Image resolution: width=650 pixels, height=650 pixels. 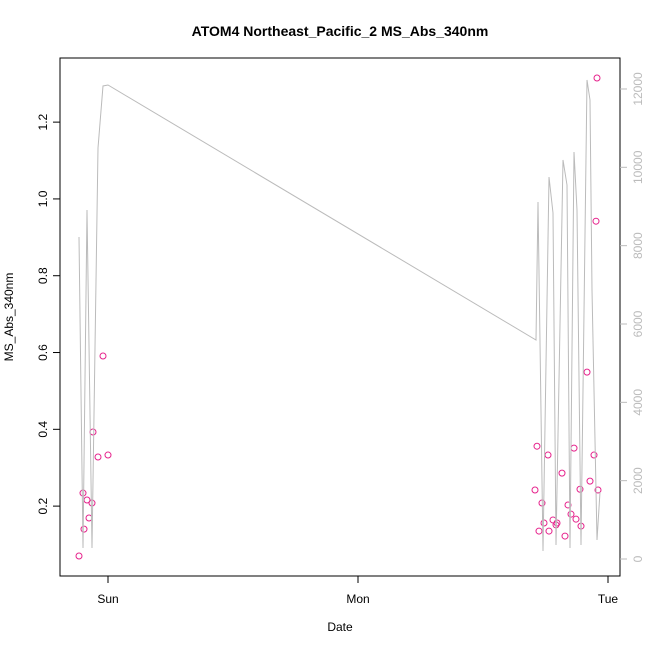 What do you see at coordinates (638, 245) in the screenshot?
I see `y2-tick-label: 8000` at bounding box center [638, 245].